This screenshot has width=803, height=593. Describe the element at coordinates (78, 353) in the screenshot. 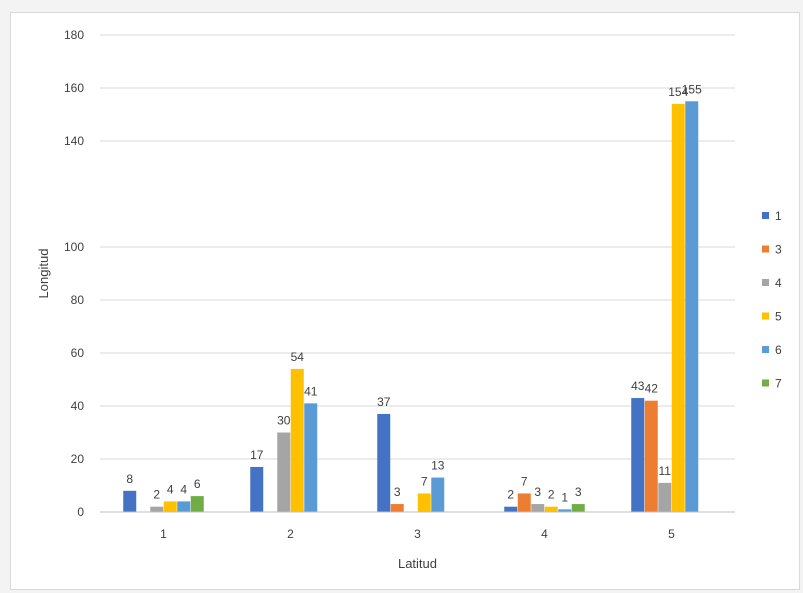

I see `y-tick-label: 60` at that location.